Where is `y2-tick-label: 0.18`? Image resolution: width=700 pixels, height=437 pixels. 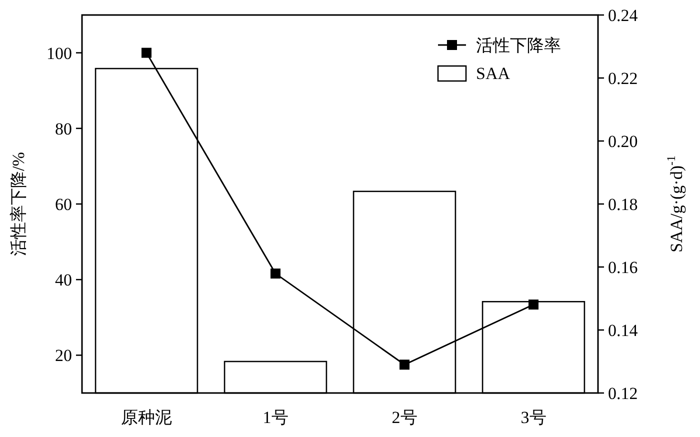
y2-tick-label: 0.18 is located at coordinates (623, 204).